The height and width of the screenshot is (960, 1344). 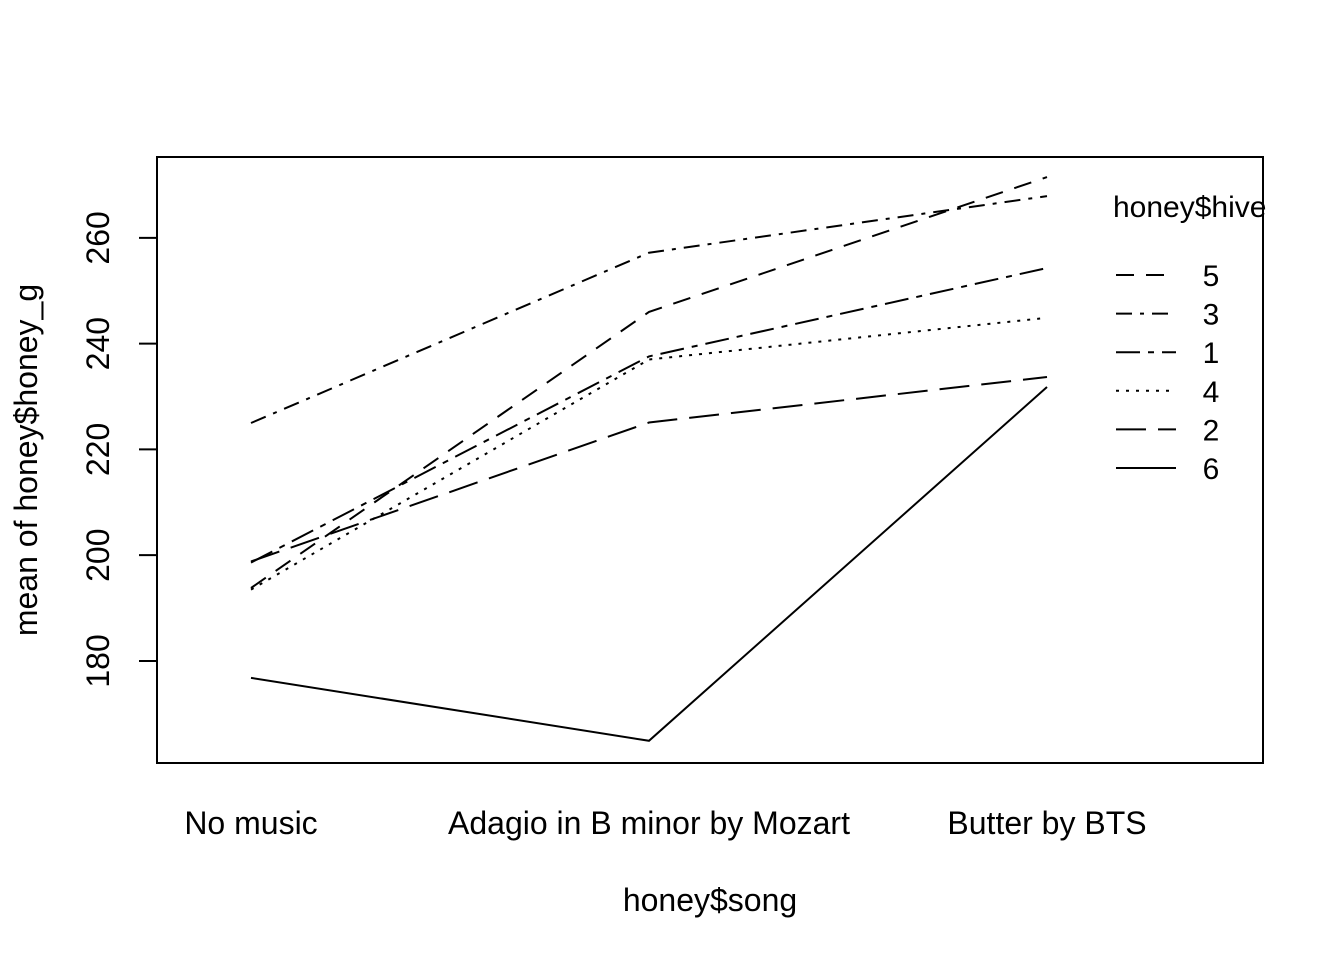 I want to click on y-tick-label: 180, so click(x=98, y=660).